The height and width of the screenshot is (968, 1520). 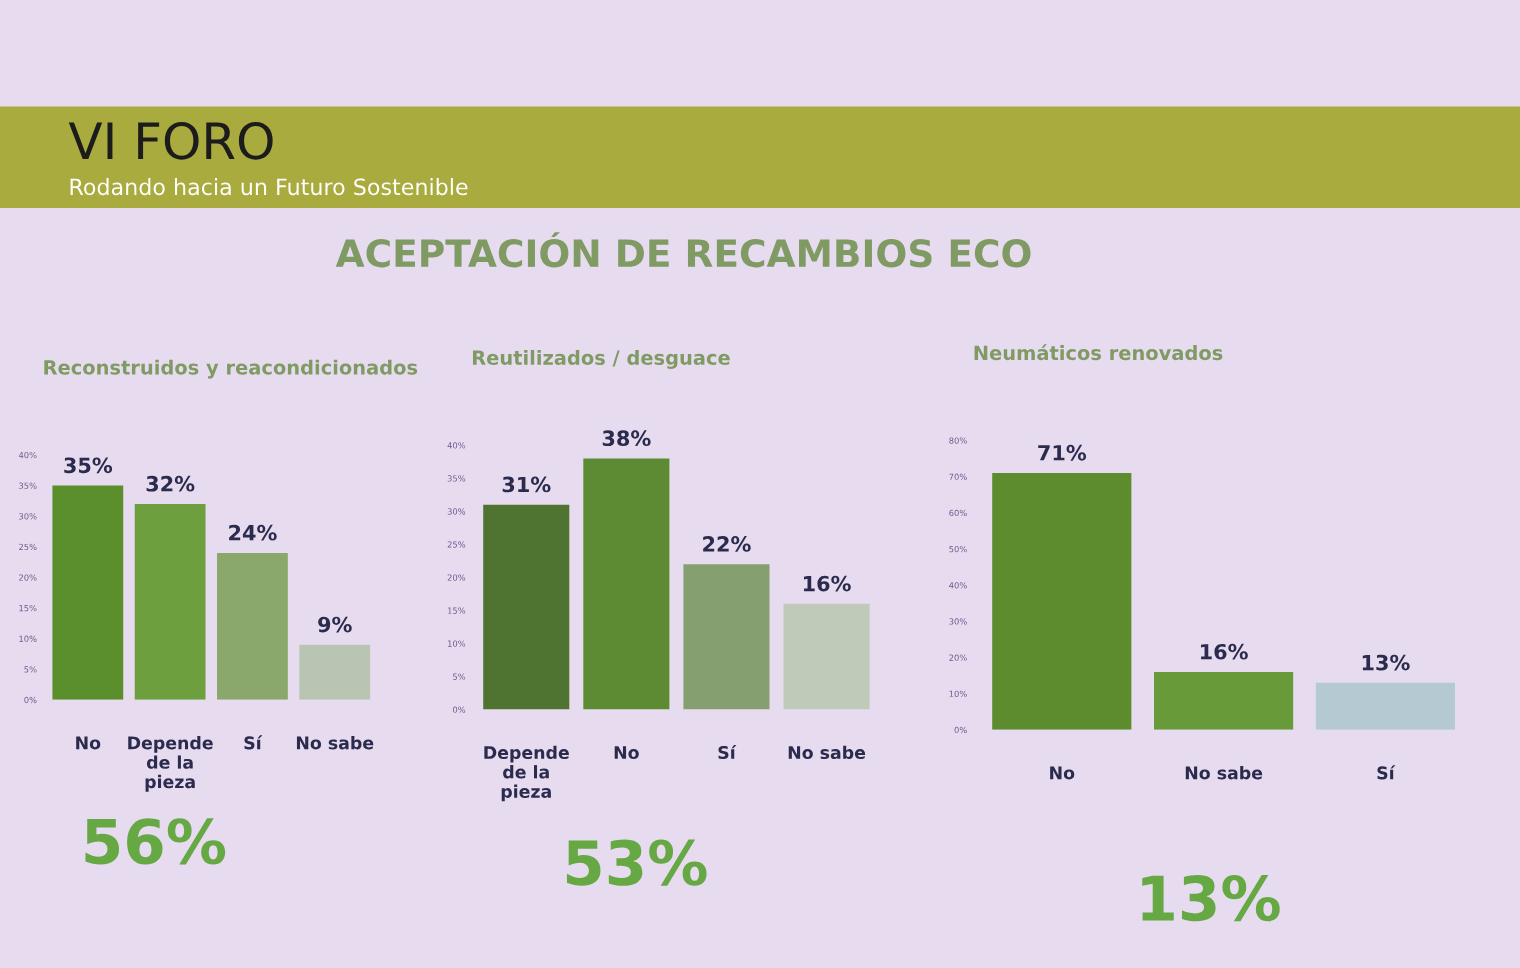 What do you see at coordinates (958, 549) in the screenshot?
I see `y-tick-label: 50%` at bounding box center [958, 549].